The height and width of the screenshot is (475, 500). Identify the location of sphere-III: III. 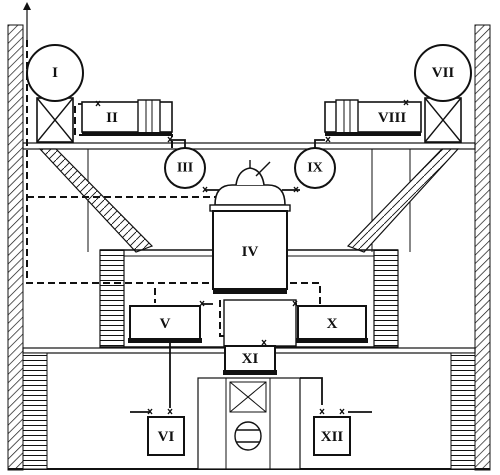
(185, 168).